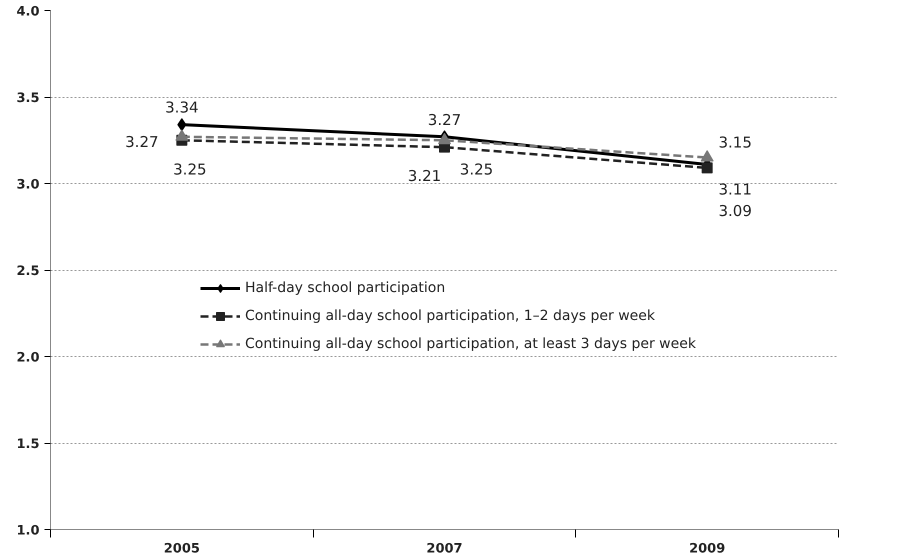 The image size is (898, 555). Describe the element at coordinates (470, 344) in the screenshot. I see `legend-label: Continuing all-day school participation, at least 3 days per week` at that location.